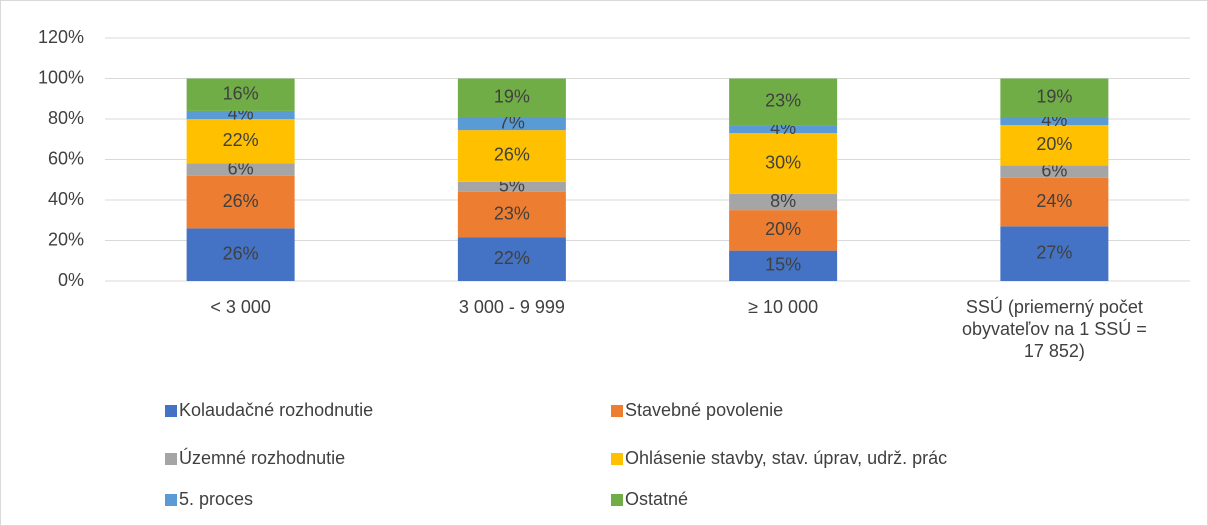 This screenshot has width=1208, height=526. I want to click on data-label: 24%, so click(1054, 201).